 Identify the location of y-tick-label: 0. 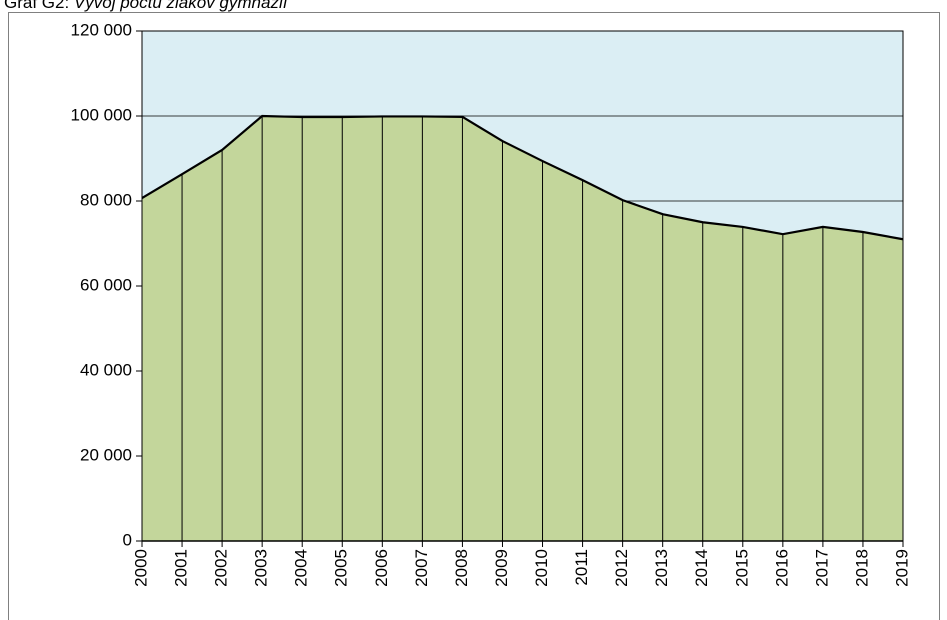
(127, 539).